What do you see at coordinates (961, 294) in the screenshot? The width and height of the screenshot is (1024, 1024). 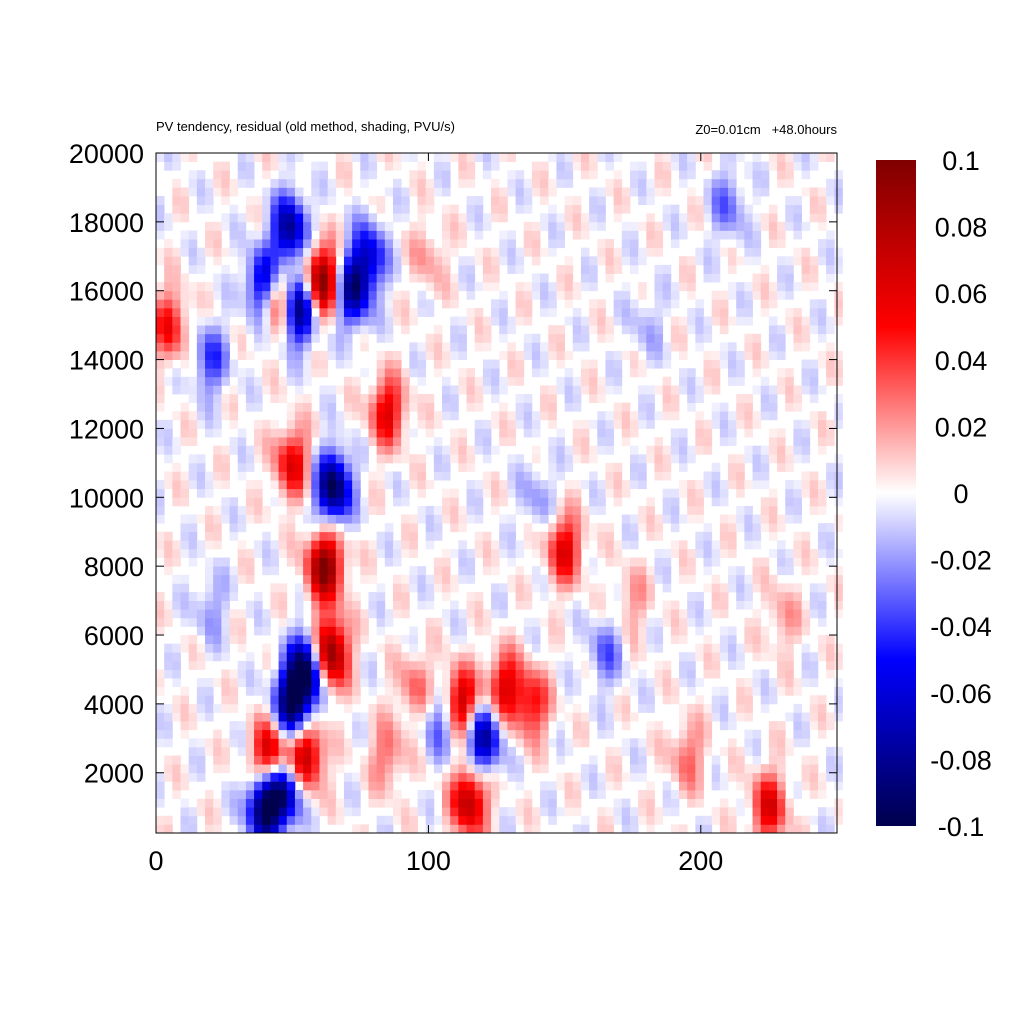 I see `colorbar-tick-label: 0.06` at bounding box center [961, 294].